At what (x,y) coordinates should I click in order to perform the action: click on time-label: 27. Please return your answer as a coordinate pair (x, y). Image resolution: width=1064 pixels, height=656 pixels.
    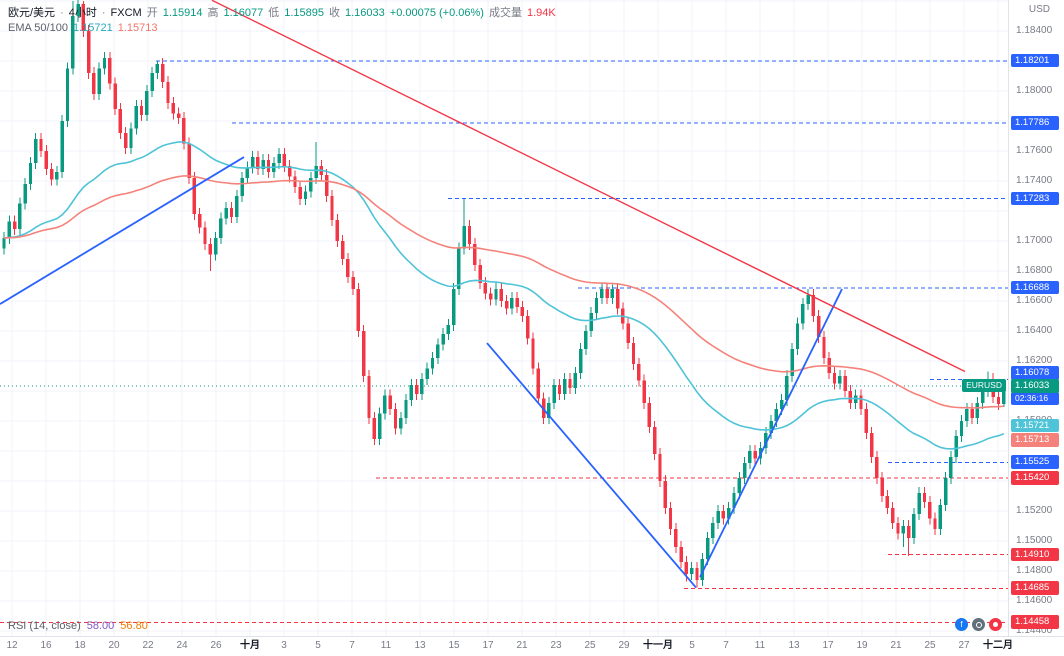
    Looking at the image, I should click on (964, 645).